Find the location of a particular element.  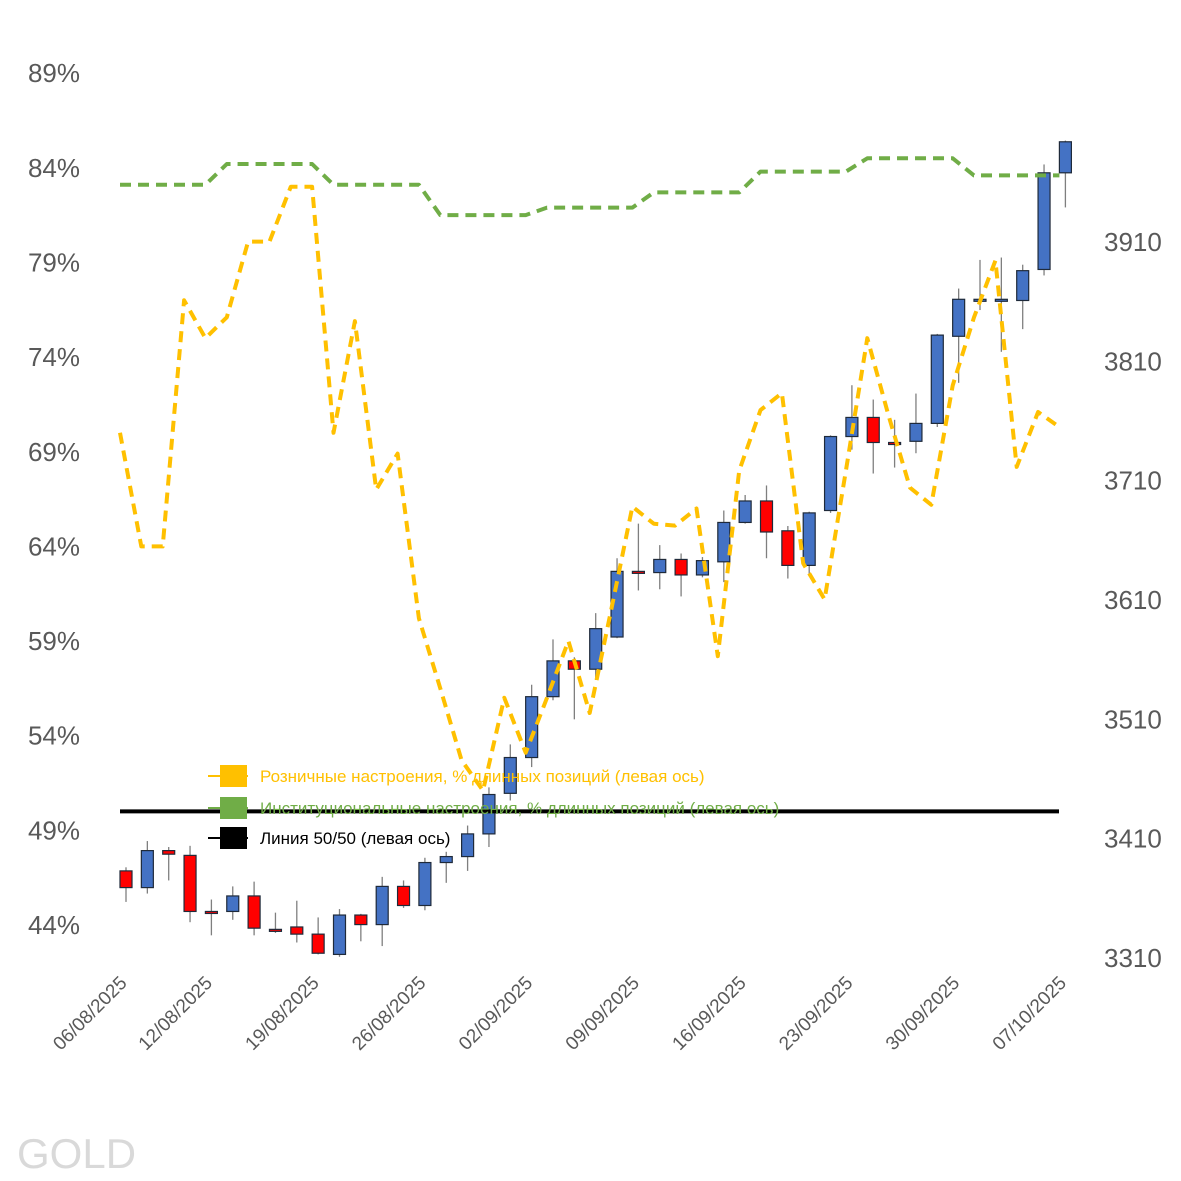

x-tick-label: 07/10/2025 is located at coordinates (1030, 1014).